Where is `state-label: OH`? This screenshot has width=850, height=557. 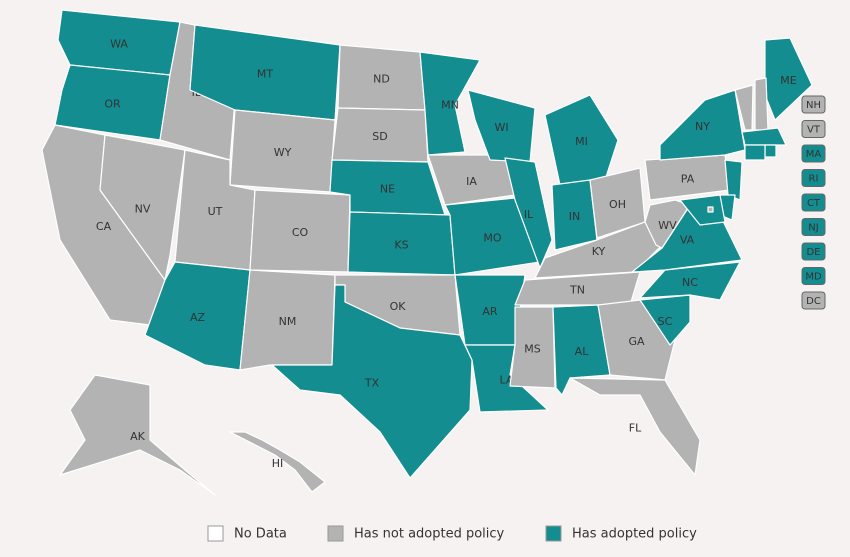 state-label: OH is located at coordinates (617, 204).